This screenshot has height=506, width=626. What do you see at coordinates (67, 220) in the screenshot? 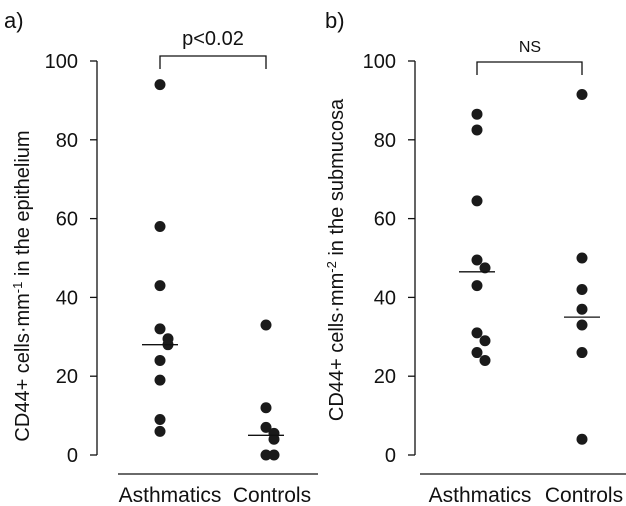
I see `panel-a-y-tick-label: 60` at bounding box center [67, 220].